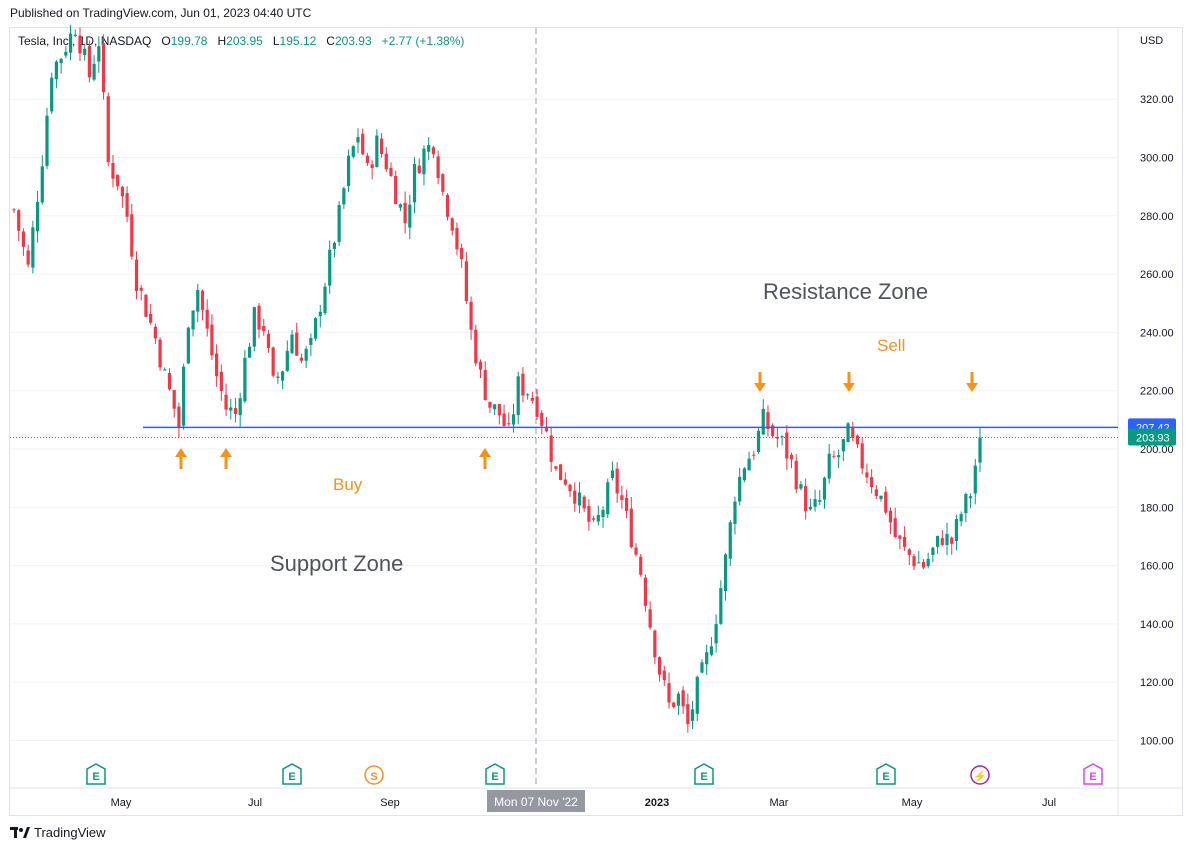 This screenshot has width=1192, height=851. What do you see at coordinates (276, 41) in the screenshot?
I see `low-label: L` at bounding box center [276, 41].